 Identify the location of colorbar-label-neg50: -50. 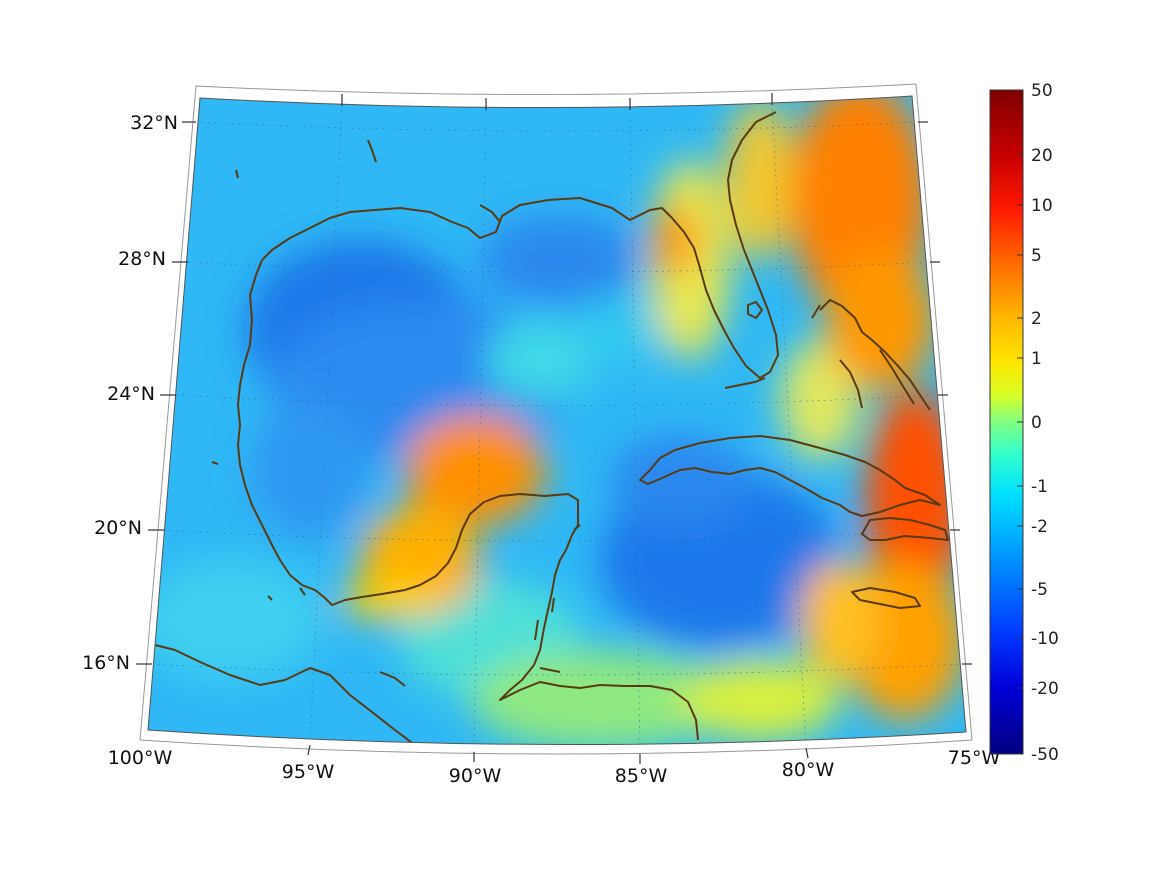
(1045, 755).